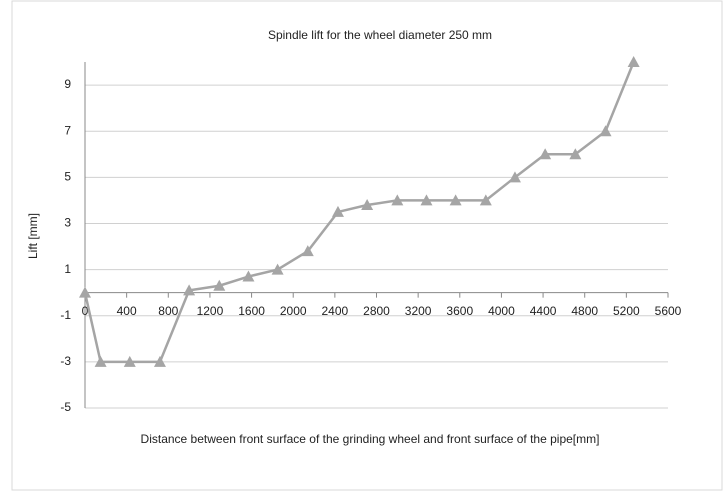  What do you see at coordinates (168, 311) in the screenshot?
I see `x-tick-label: 800` at bounding box center [168, 311].